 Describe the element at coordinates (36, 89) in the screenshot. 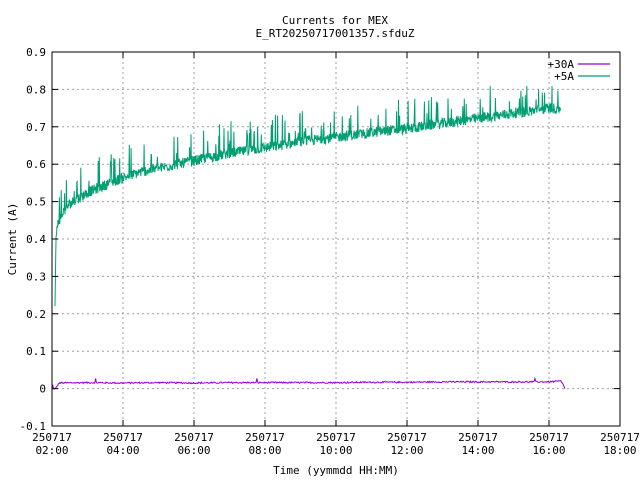

I see `y-tick-label: 0.8` at that location.